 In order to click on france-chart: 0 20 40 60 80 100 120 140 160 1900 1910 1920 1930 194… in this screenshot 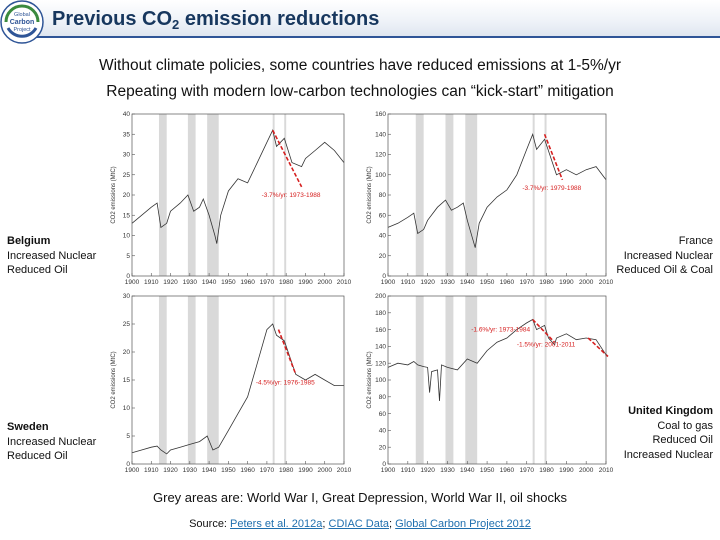, I will do `click(490, 198)`.